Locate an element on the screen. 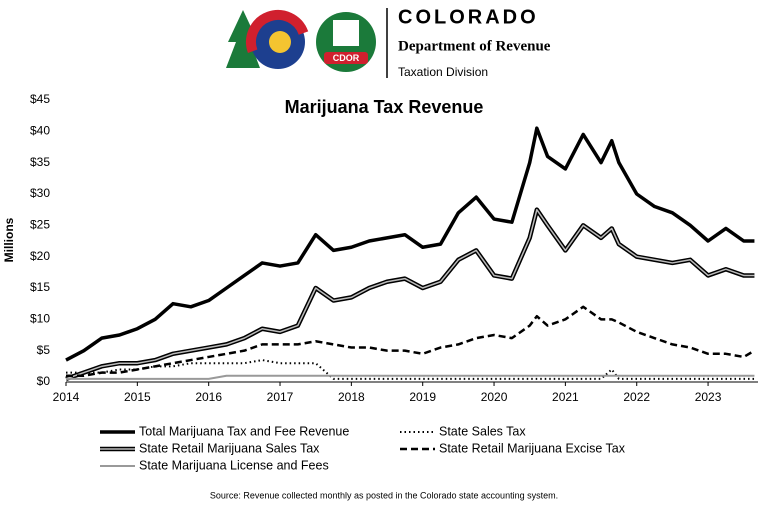 Image resolution: width=768 pixels, height=512 pixels. x-tick-label: 2019 is located at coordinates (422, 397).